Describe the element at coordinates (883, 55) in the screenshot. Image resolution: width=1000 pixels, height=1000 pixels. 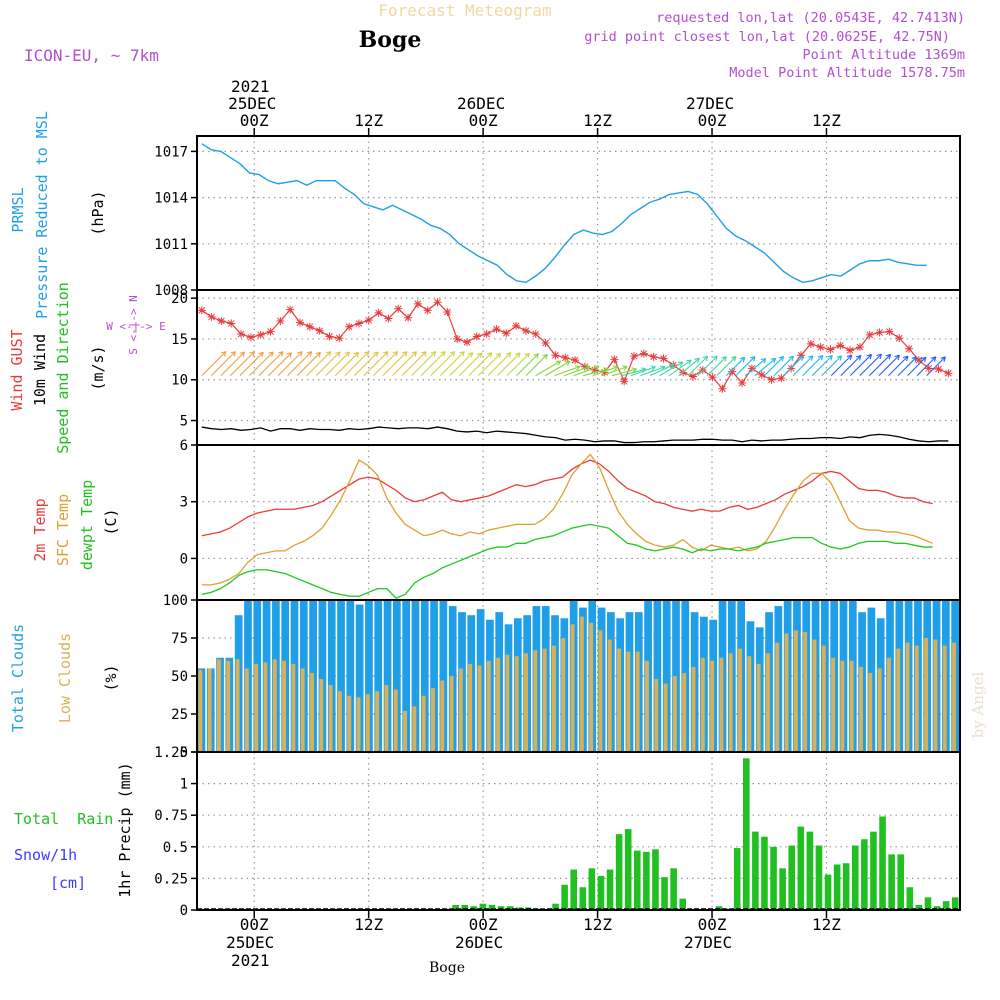
I see `point-altitude: Point Altitude 1369m` at that location.